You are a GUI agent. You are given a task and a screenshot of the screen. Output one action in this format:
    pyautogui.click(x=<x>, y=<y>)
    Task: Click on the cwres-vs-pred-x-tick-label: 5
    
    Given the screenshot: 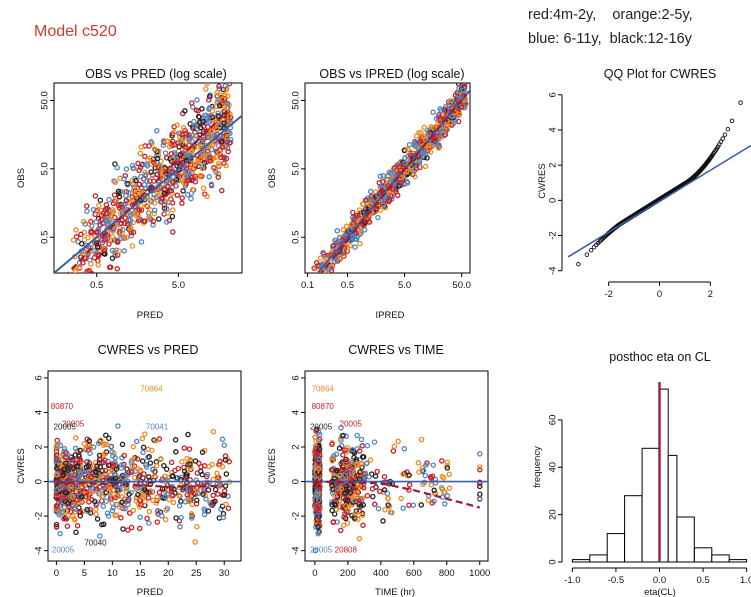 What is the action you would take?
    pyautogui.click(x=84, y=573)
    